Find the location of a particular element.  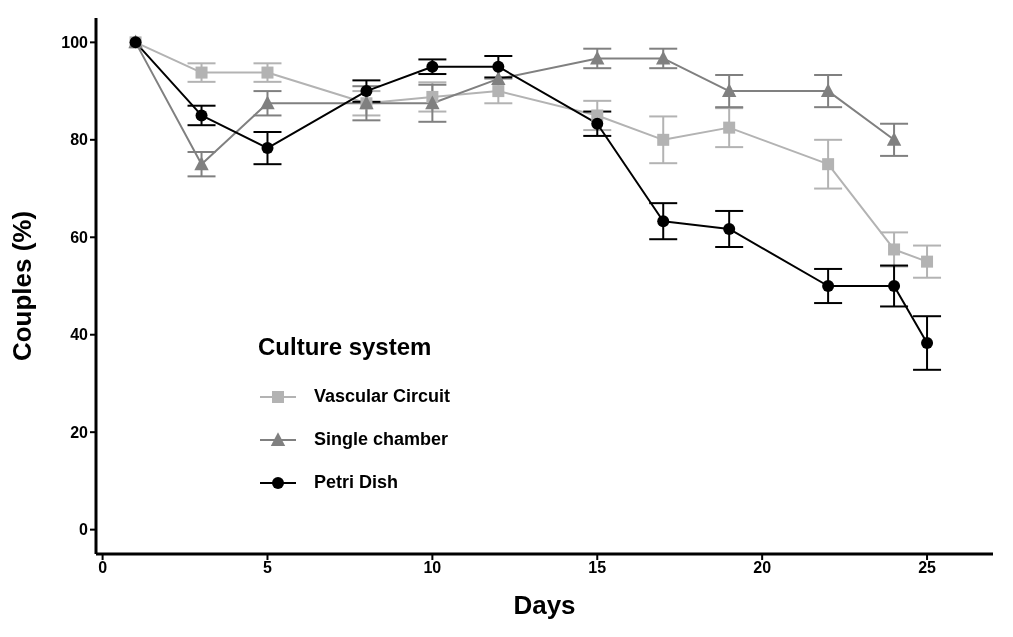

x-axis-title: Days is located at coordinates (544, 605).